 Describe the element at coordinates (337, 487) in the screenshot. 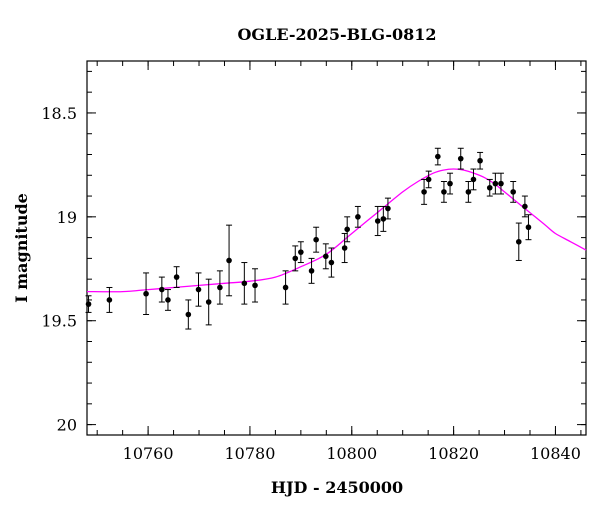

I see `x-axis-label: HJD - 2450000` at that location.